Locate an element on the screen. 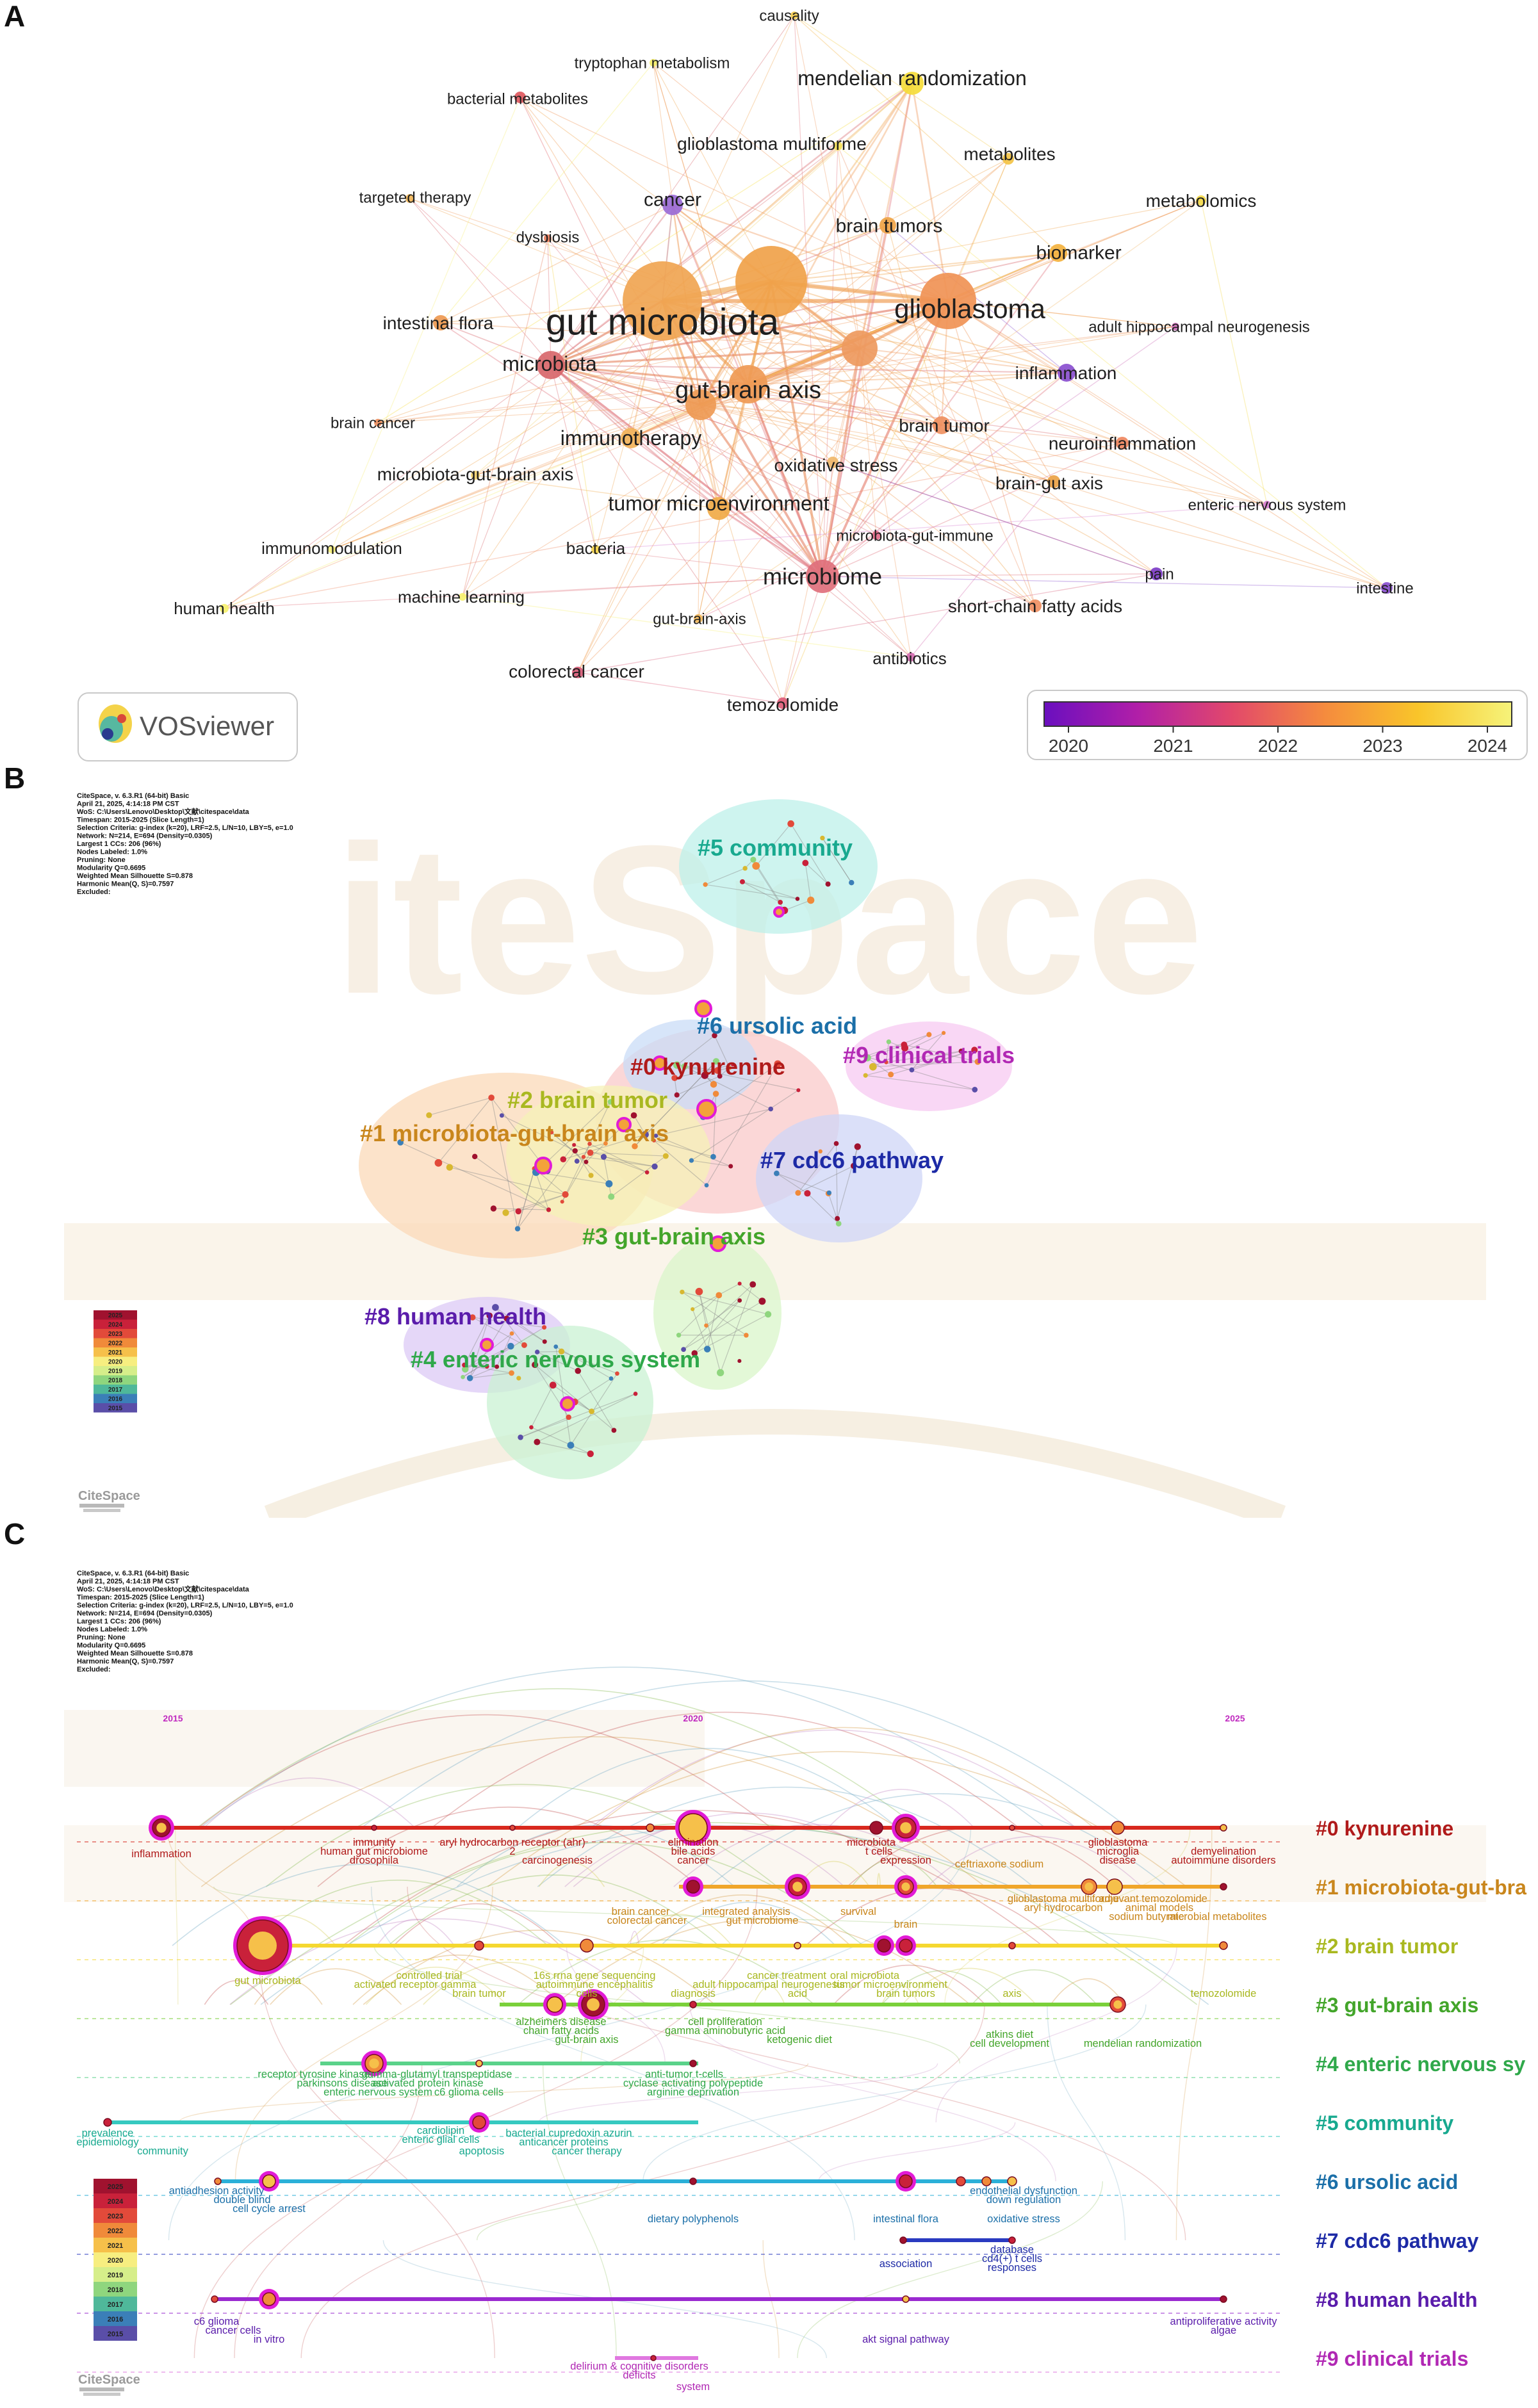  panel-letter: B is located at coordinates (15, 778).